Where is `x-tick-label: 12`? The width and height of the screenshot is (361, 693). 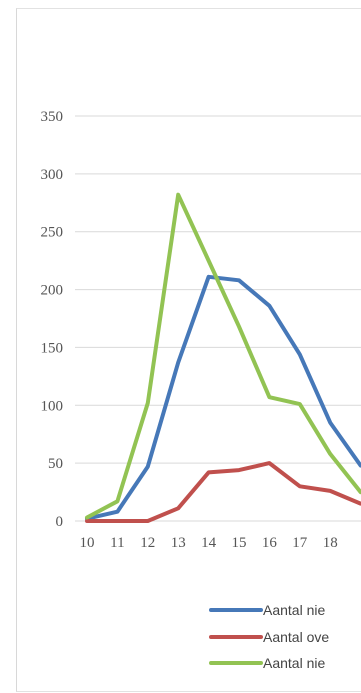
x-tick-label: 12 is located at coordinates (147, 543).